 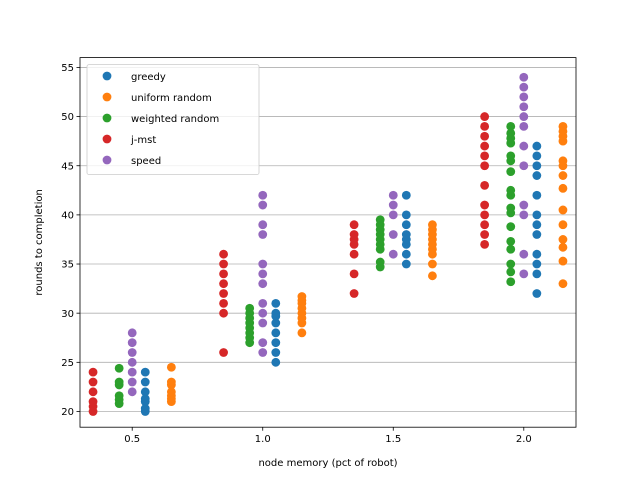 I want to click on x-axis-ticks: 0.5 1.0 1.5 2.0, so click(x=328, y=436).